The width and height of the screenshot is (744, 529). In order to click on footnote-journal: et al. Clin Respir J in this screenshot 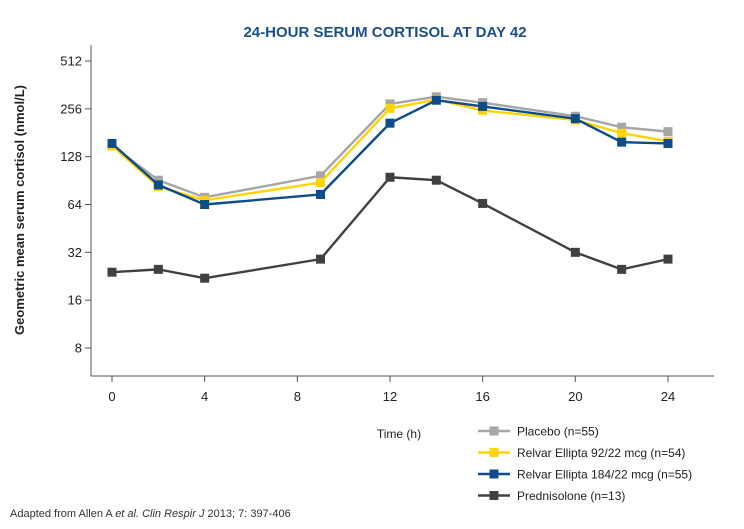, I will do `click(160, 514)`.